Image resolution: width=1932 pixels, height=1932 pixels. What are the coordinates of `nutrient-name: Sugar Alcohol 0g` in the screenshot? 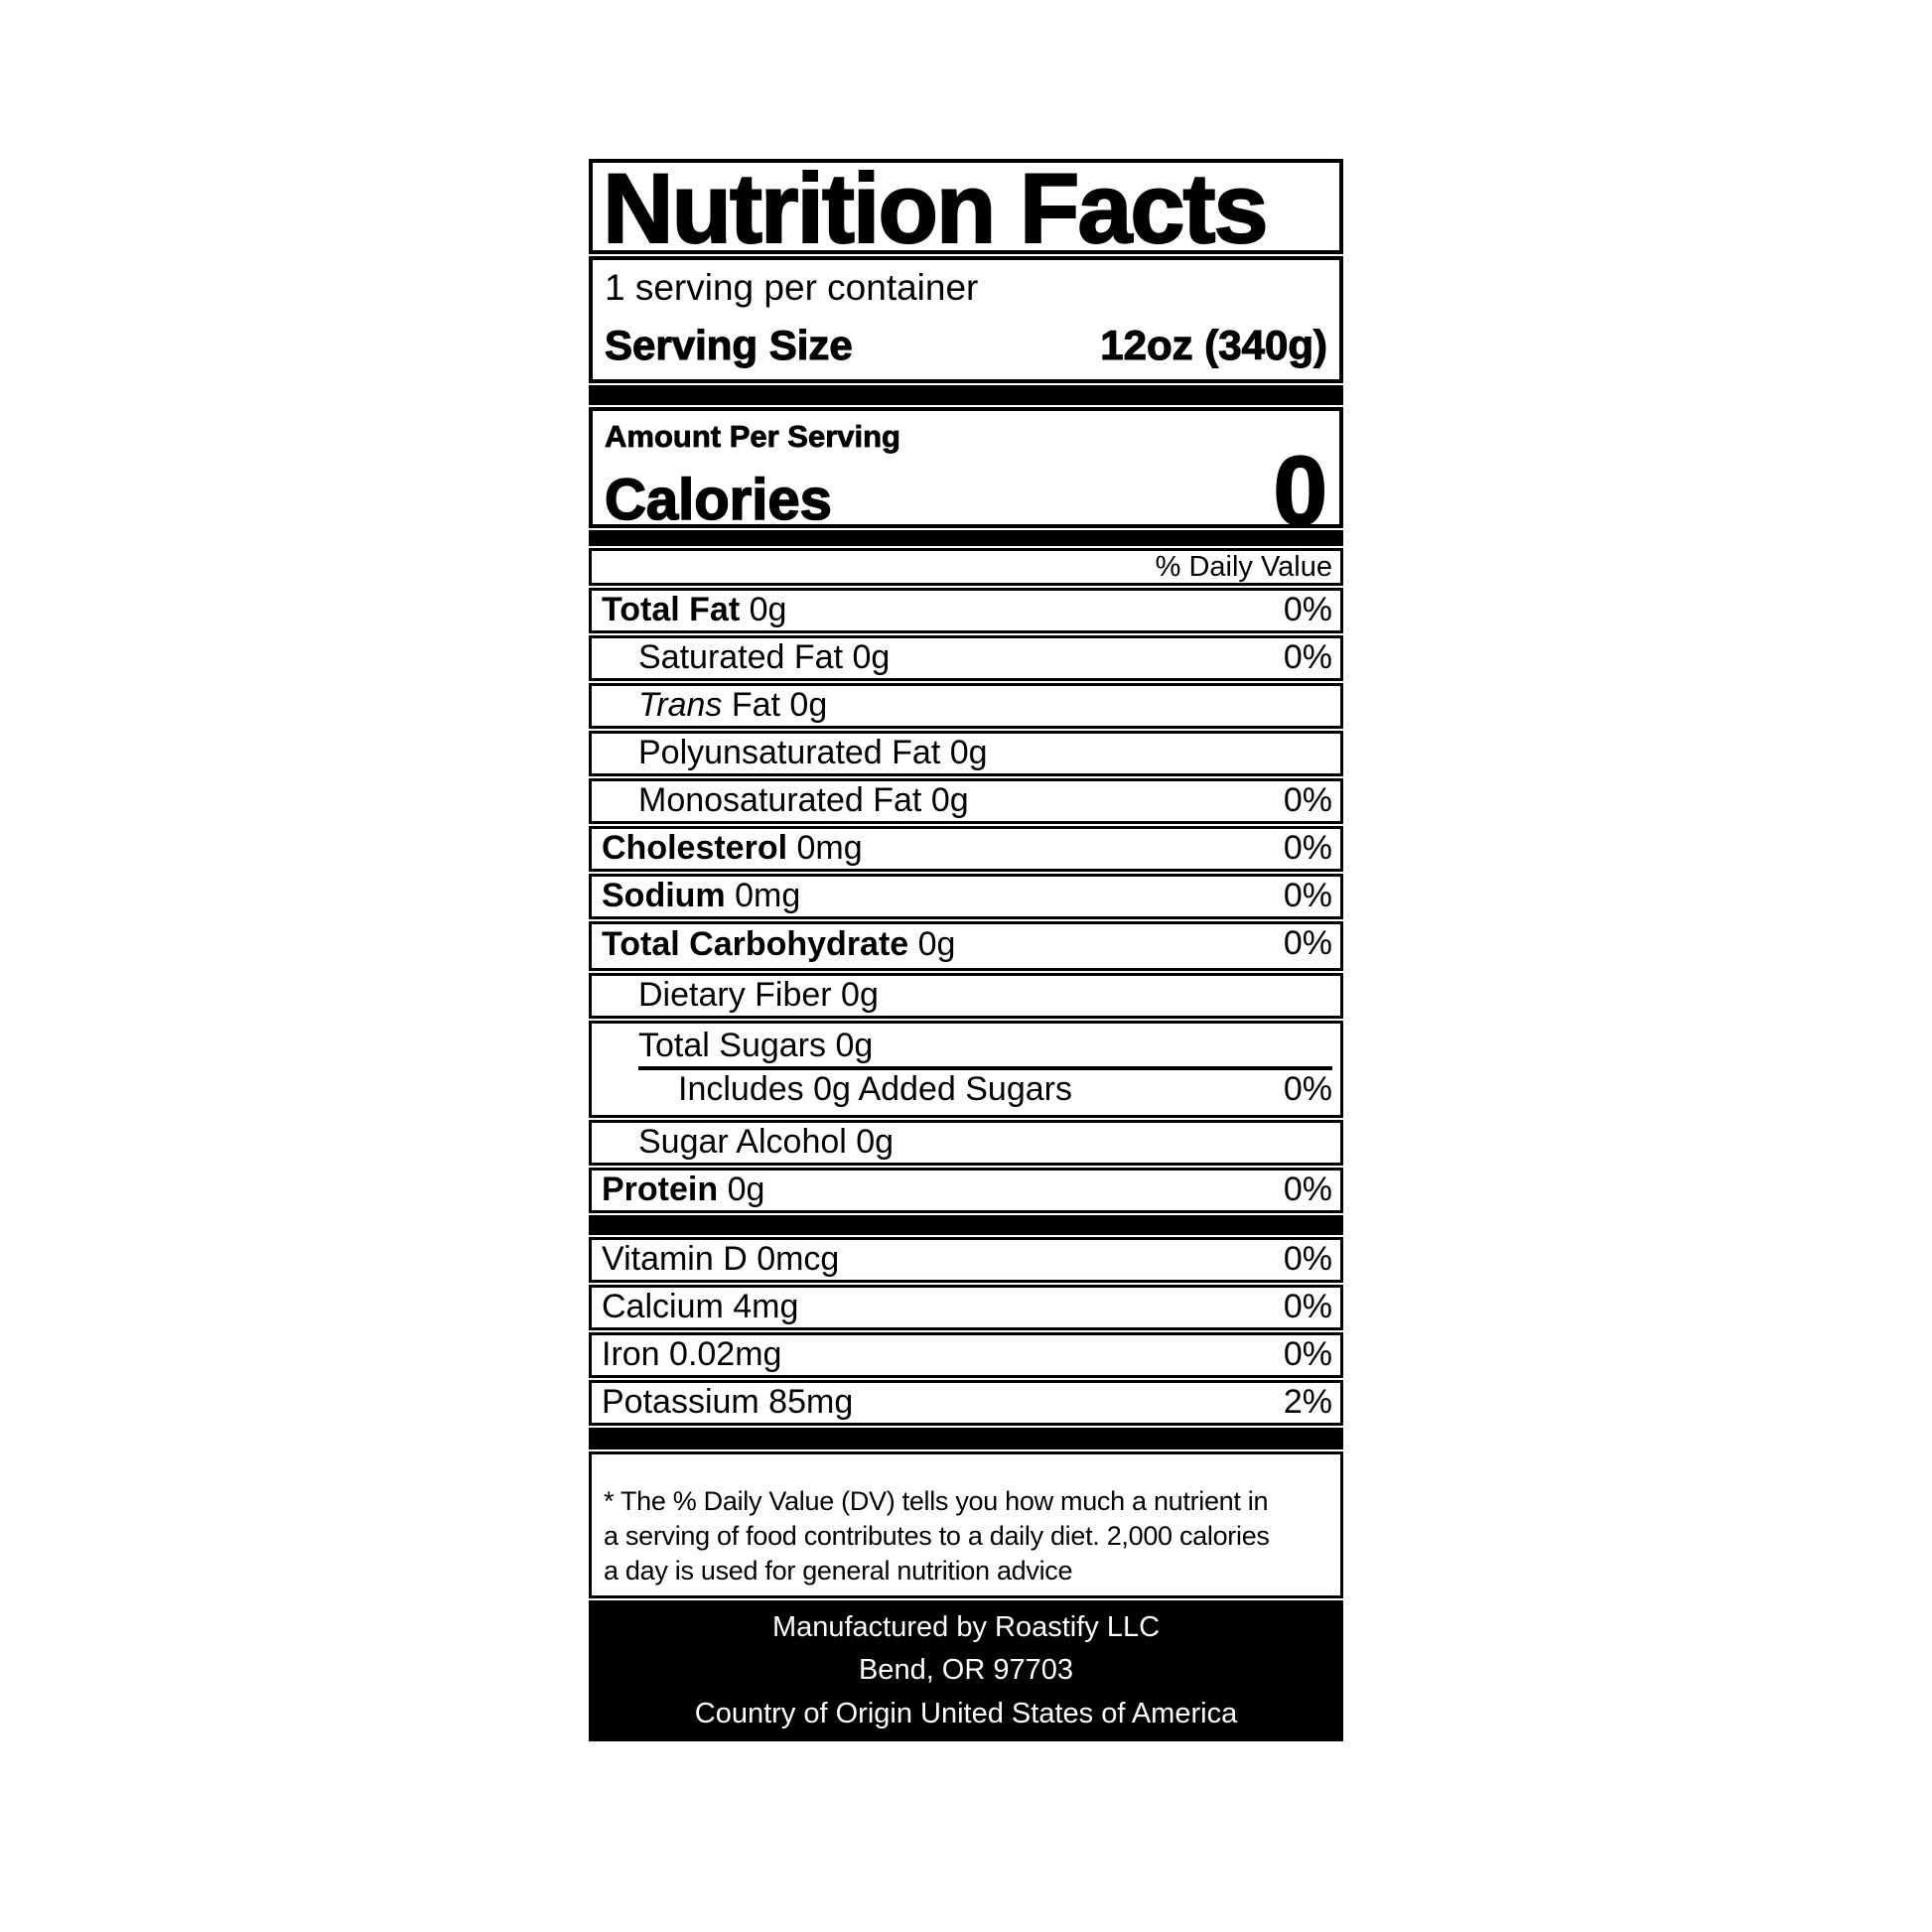 It's located at (748, 1143).